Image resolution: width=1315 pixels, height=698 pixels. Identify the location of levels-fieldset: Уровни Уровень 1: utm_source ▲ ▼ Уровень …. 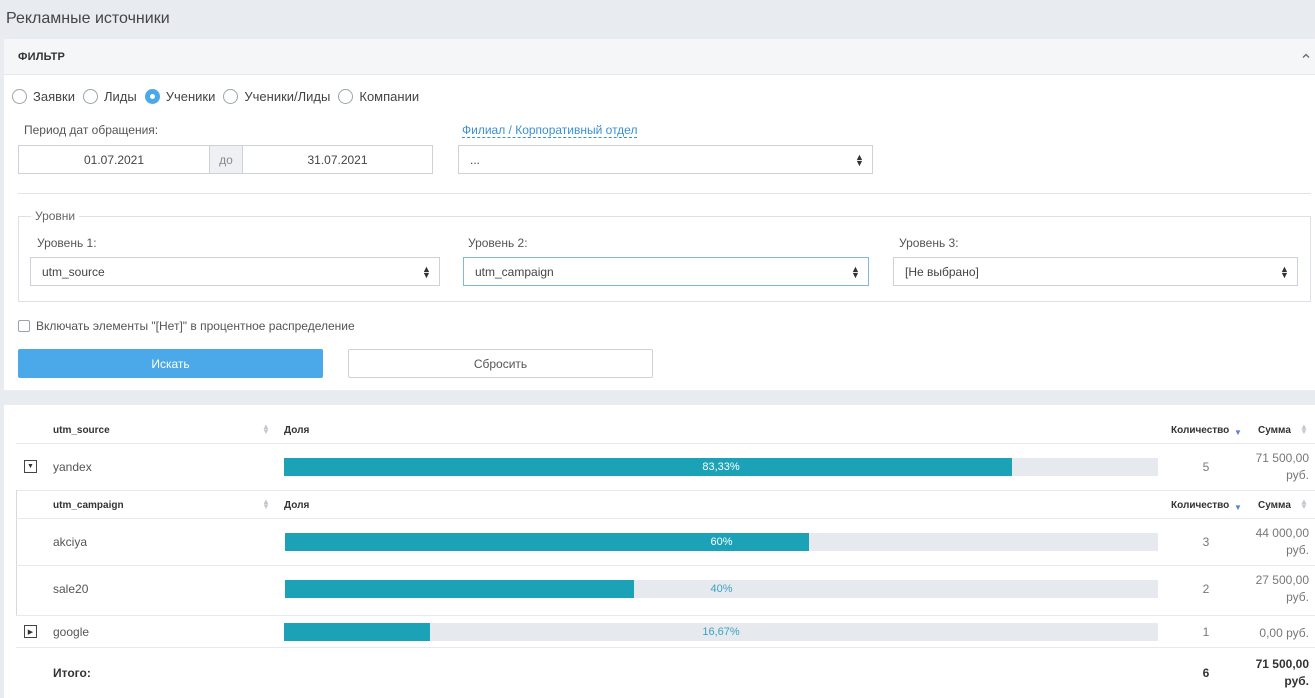
(664, 255).